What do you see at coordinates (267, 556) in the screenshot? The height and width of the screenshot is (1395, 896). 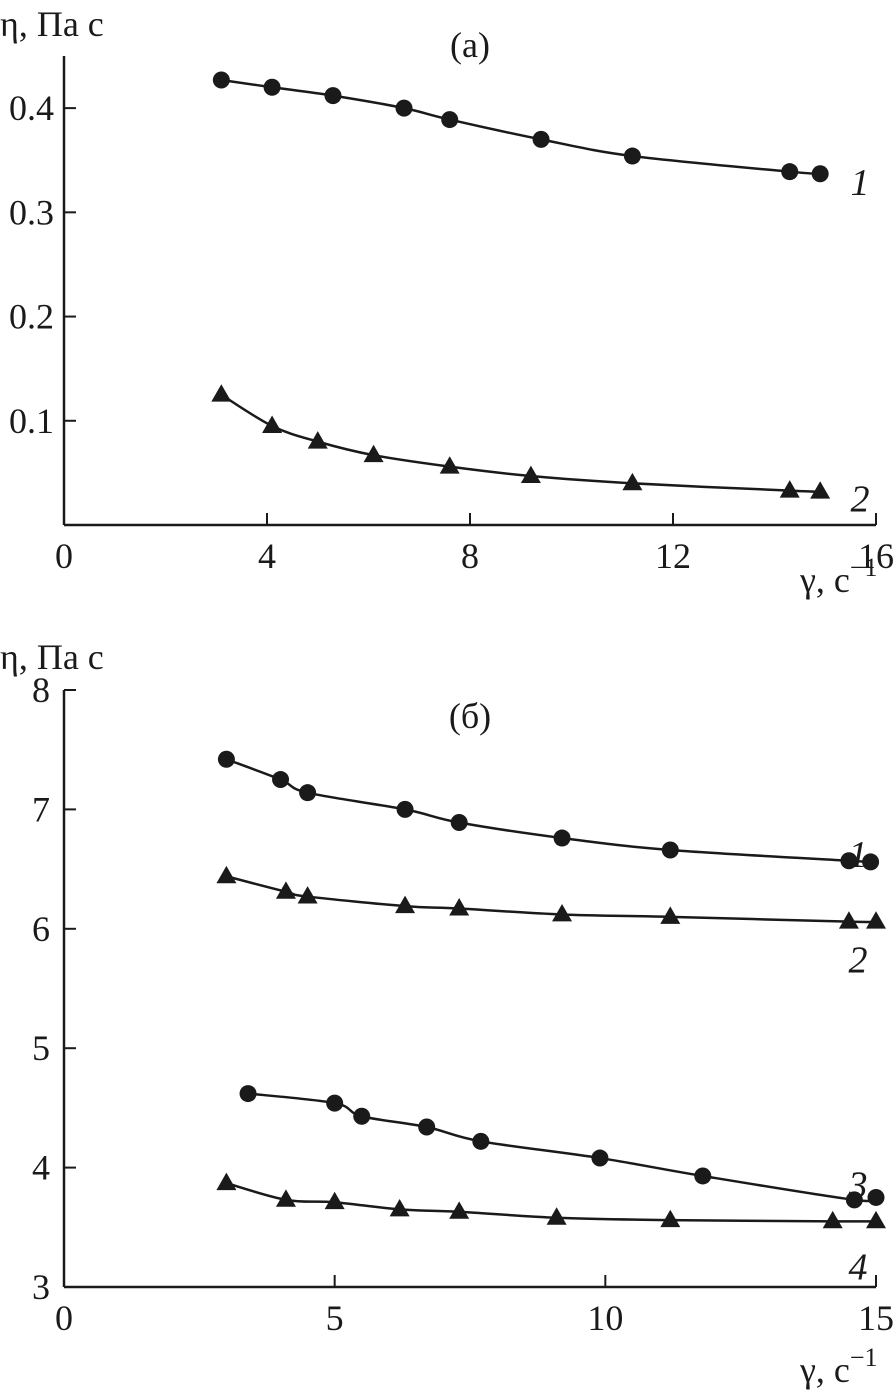 I see `x-tick-label: 4` at bounding box center [267, 556].